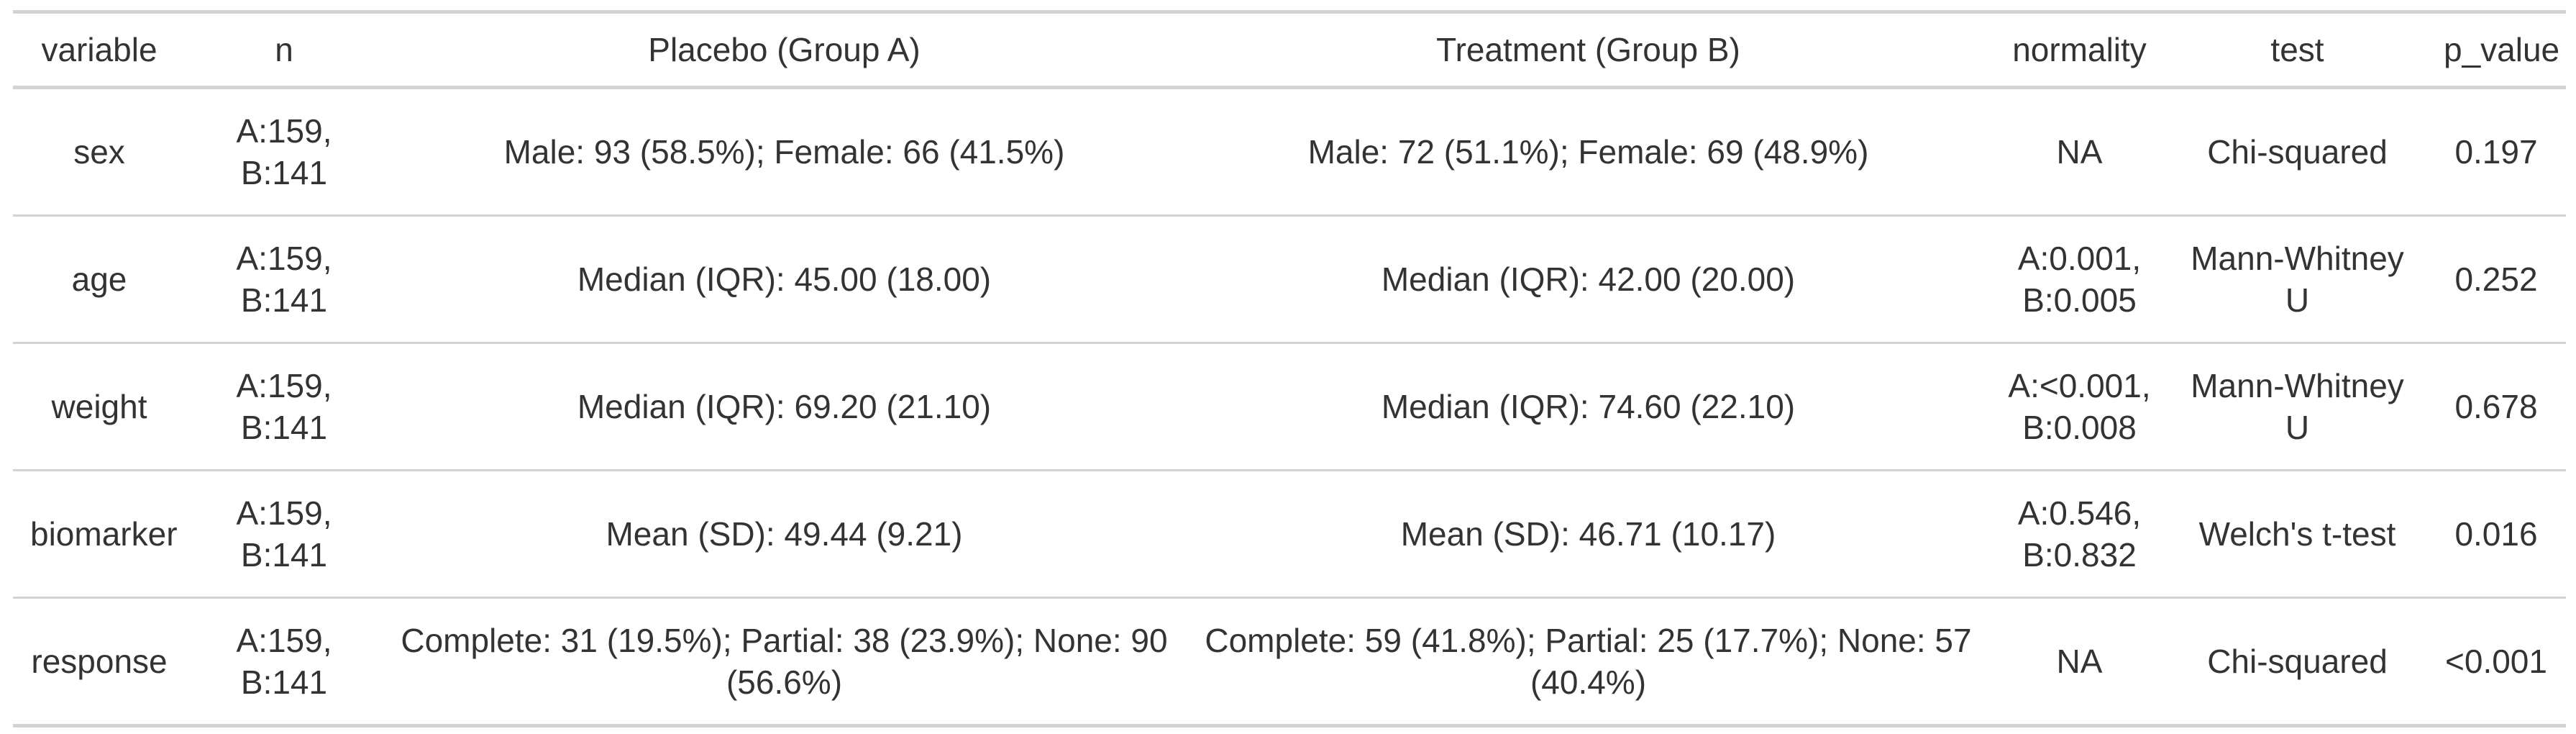  What do you see at coordinates (2496, 535) in the screenshot?
I see `table-cell: 0.016` at bounding box center [2496, 535].